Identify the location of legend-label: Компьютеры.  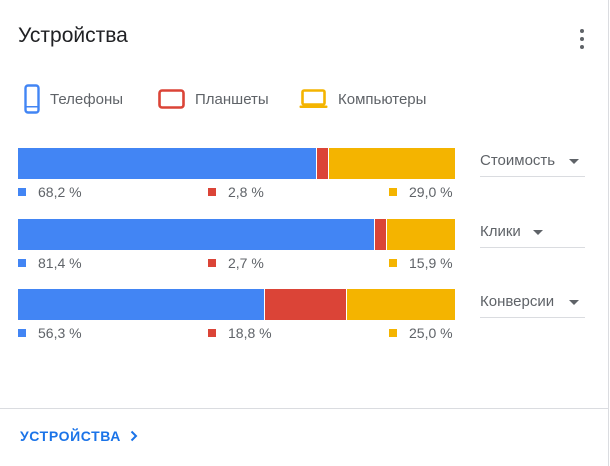
(382, 99).